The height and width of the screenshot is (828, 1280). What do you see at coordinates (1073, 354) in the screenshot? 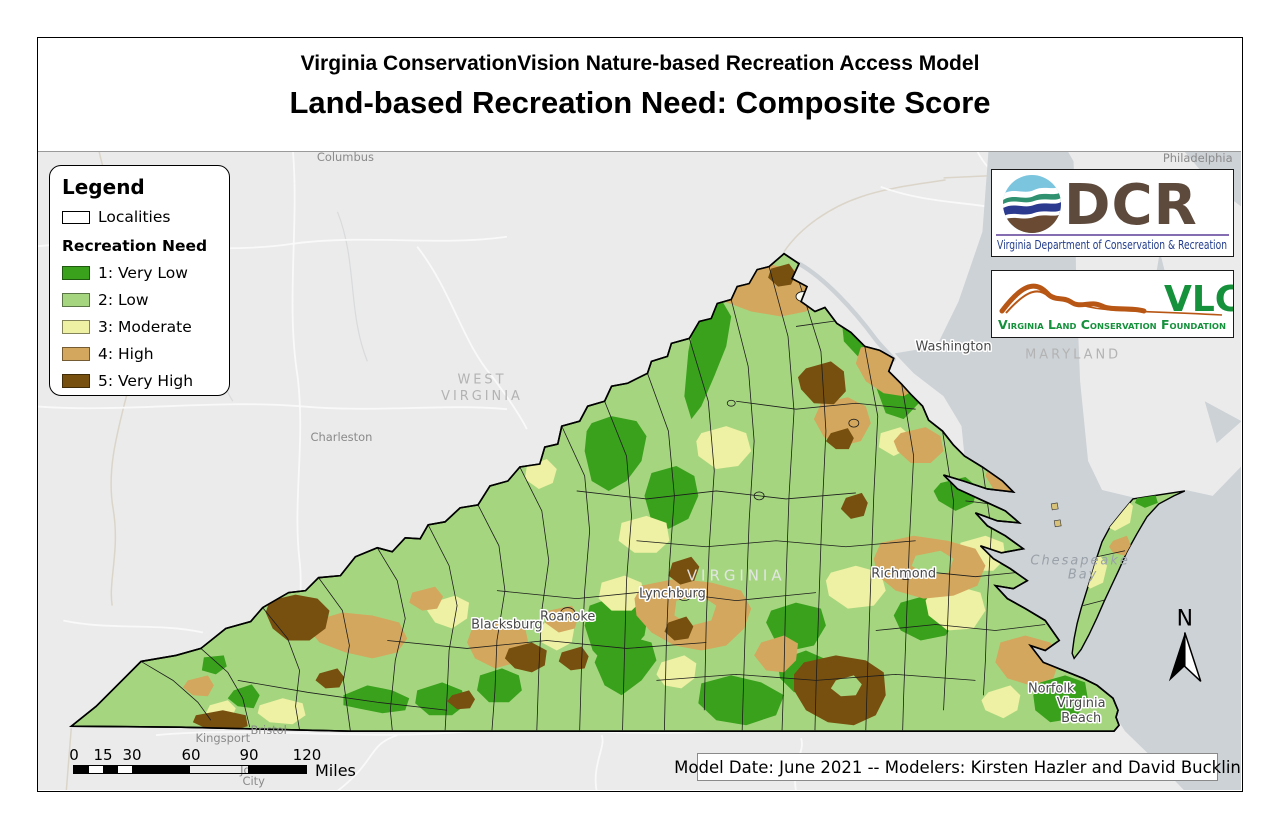
I see `state-label-maryland: MARYLAND` at bounding box center [1073, 354].